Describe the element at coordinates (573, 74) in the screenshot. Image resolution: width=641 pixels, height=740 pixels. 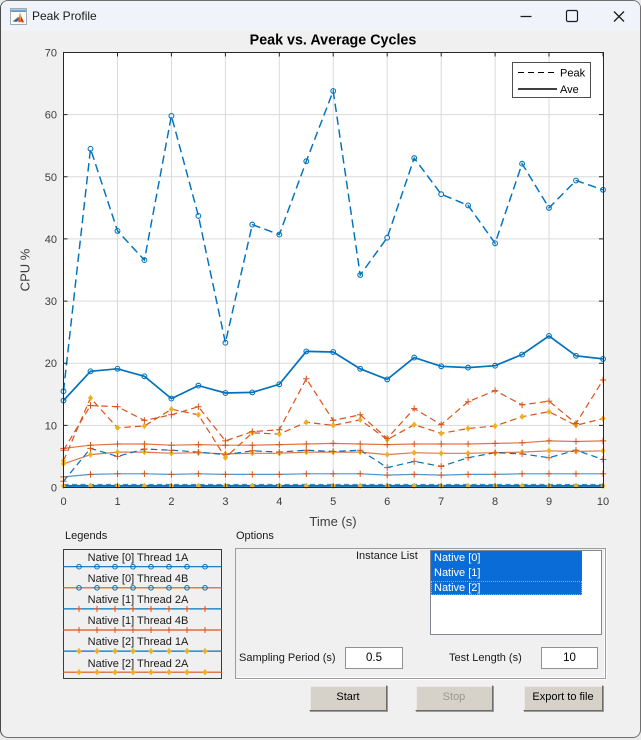
I see `svg-text: Peak` at that location.